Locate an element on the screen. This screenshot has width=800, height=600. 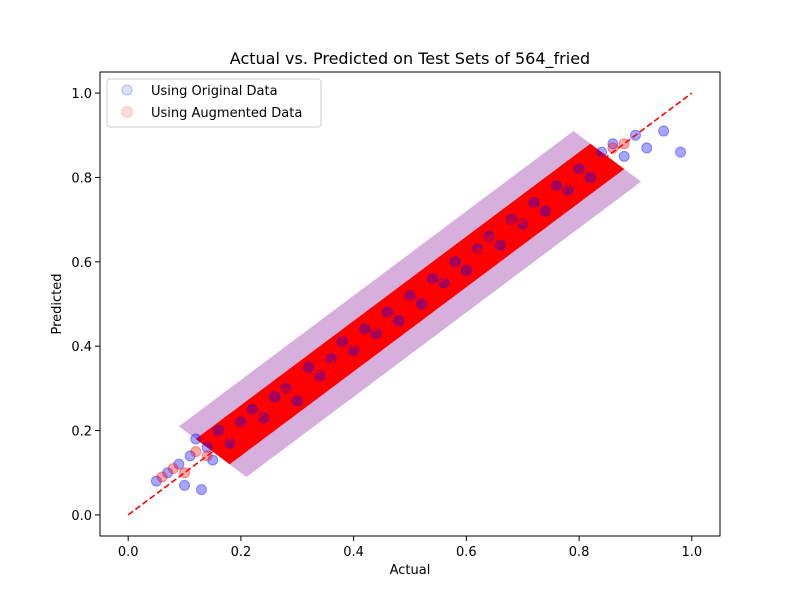
legend: Using Original Data Using Augmented Data is located at coordinates (214, 103).